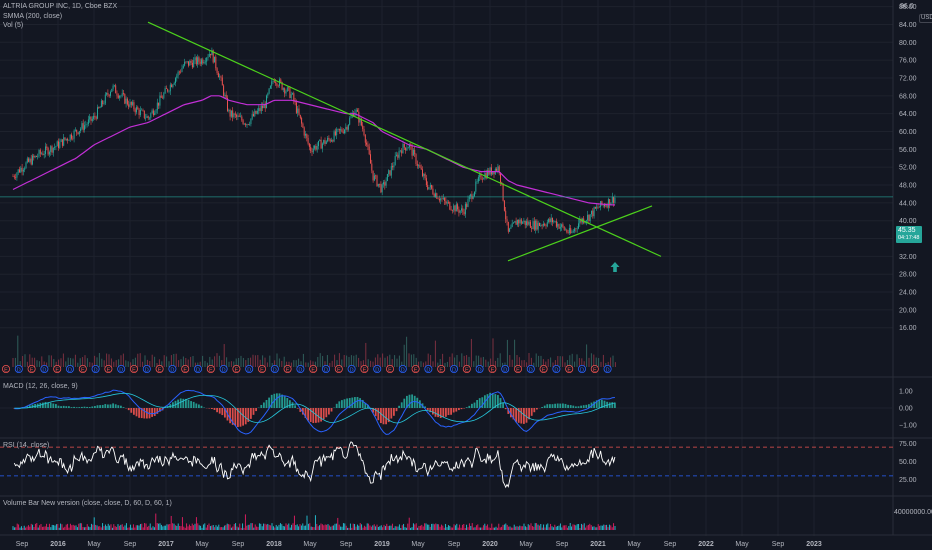  Describe the element at coordinates (634, 544) in the screenshot. I see `time-axis-label: May` at that location.